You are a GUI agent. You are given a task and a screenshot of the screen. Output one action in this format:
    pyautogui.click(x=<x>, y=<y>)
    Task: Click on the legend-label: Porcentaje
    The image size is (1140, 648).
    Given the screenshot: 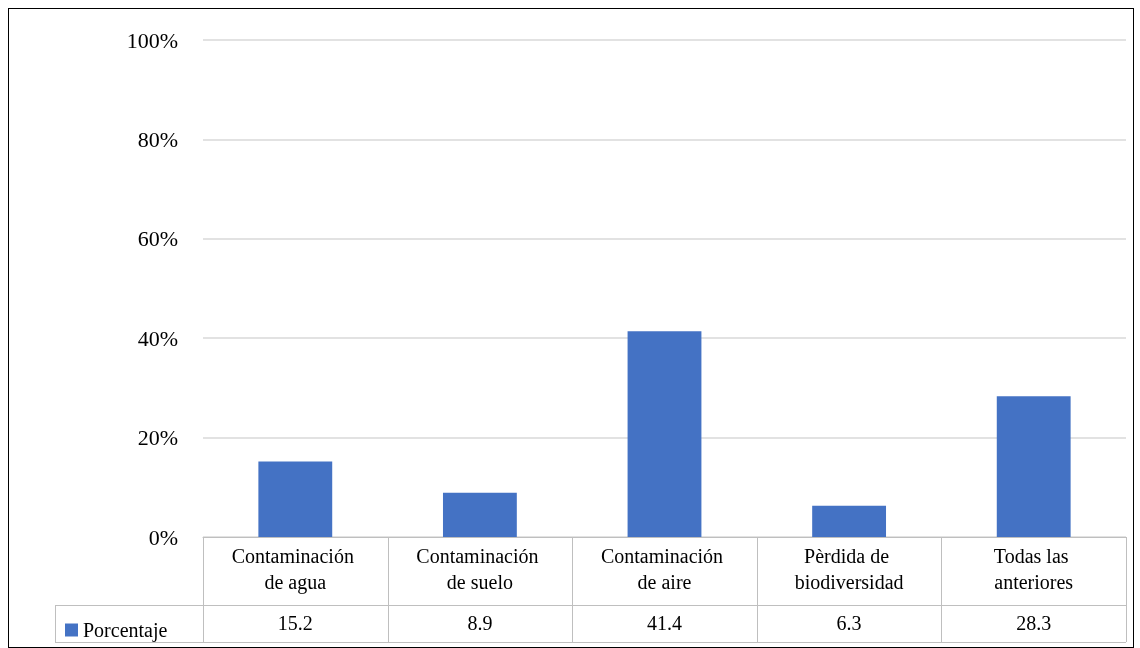 What is the action you would take?
    pyautogui.click(x=125, y=630)
    